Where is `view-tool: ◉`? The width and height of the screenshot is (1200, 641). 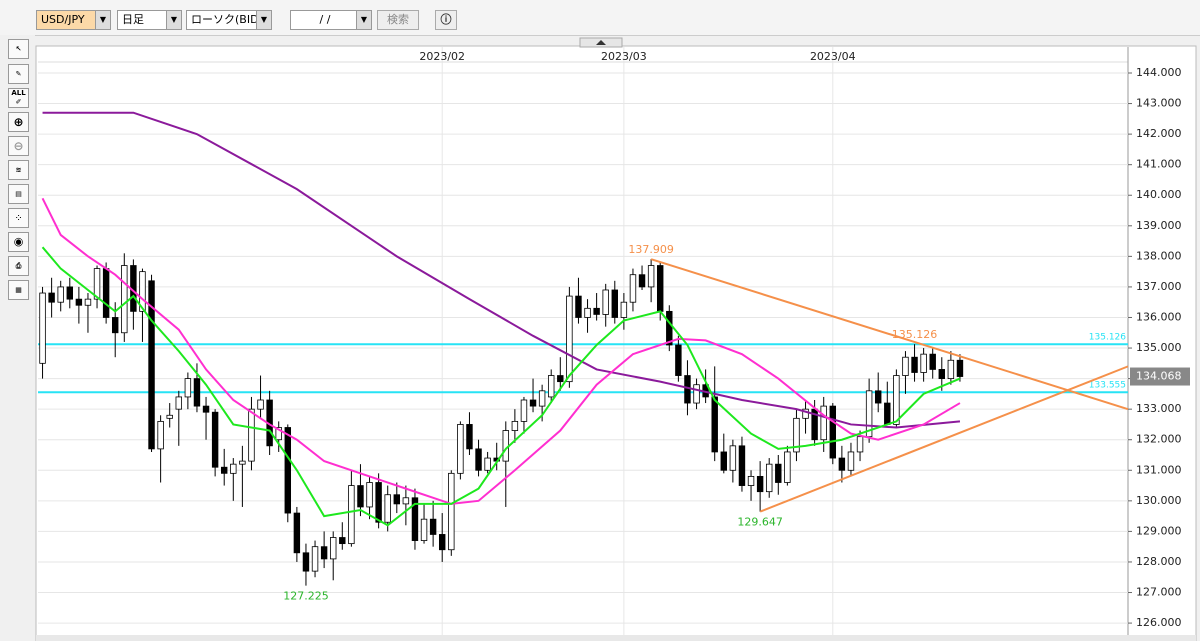 view-tool: ◉ is located at coordinates (18, 242).